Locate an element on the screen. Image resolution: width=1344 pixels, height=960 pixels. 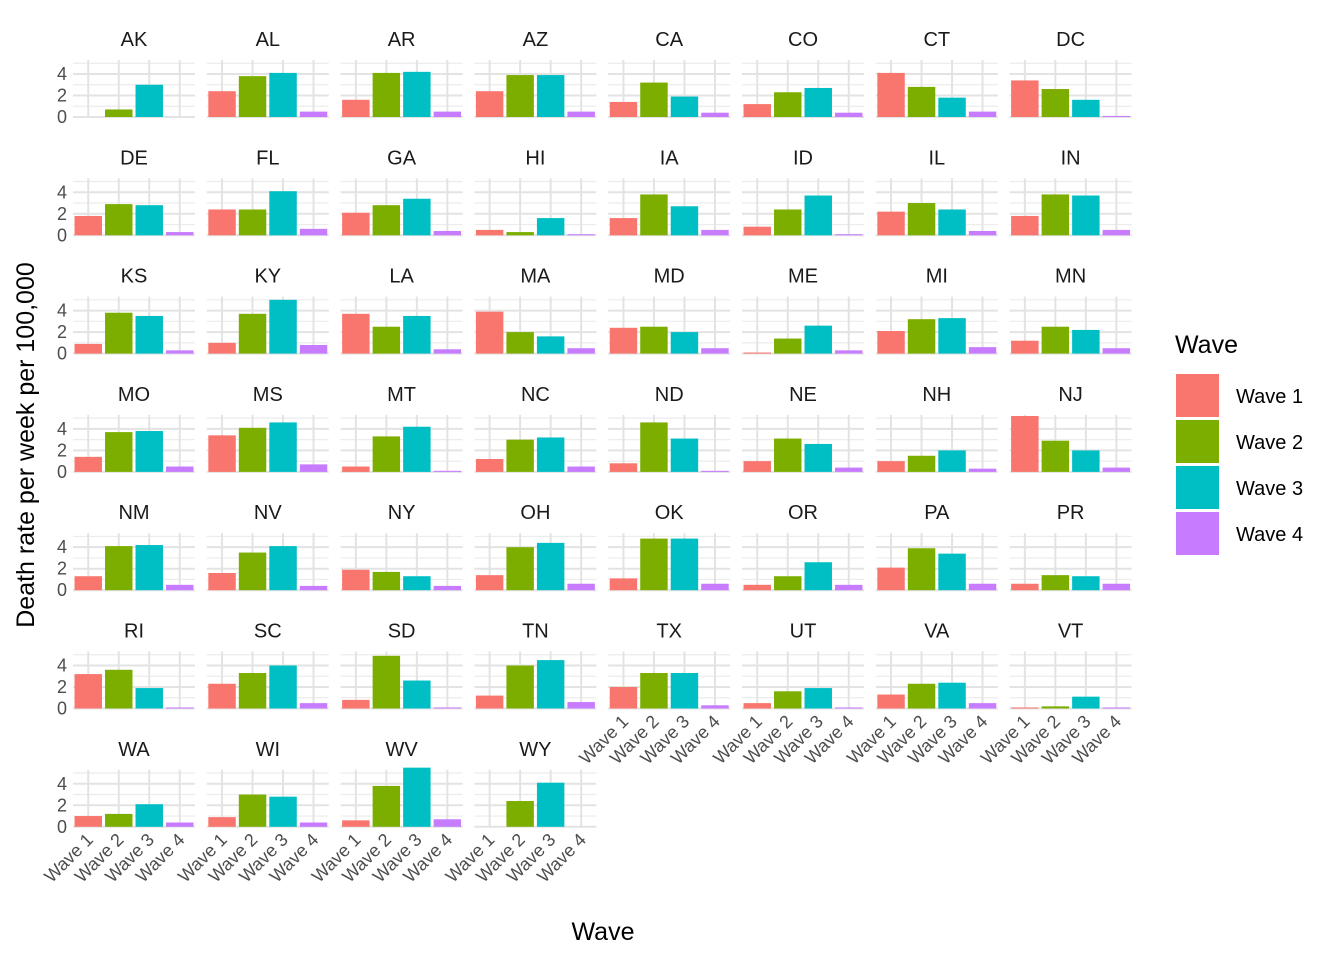
panel-id is located at coordinates (803, 207).